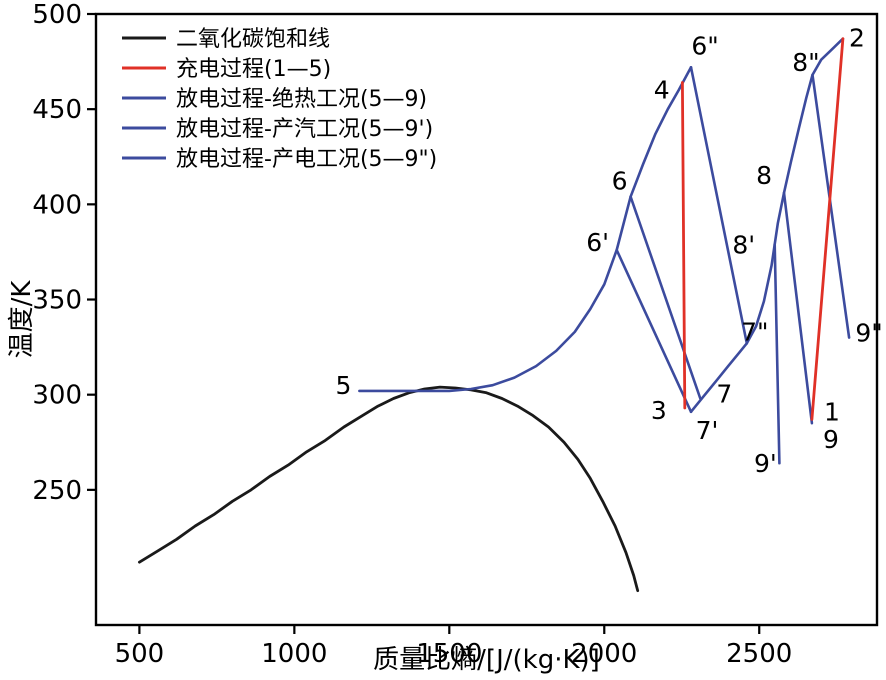 The image size is (886, 680). What do you see at coordinates (832, 411) in the screenshot?
I see `point-label-1: 1` at bounding box center [832, 411].